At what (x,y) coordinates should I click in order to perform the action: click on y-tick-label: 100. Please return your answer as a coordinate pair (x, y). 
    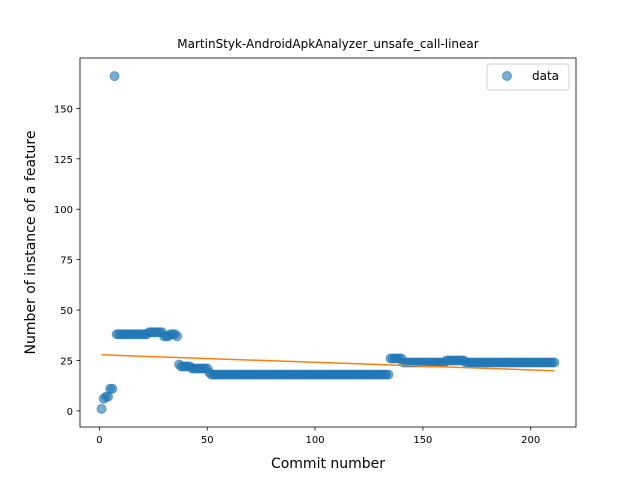
    Looking at the image, I should click on (63, 210).